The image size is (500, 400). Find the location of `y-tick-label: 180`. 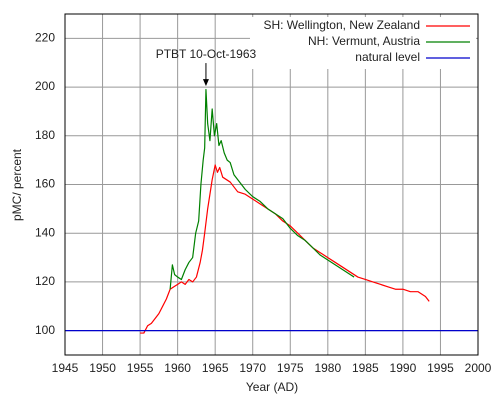

y-tick-label: 180 is located at coordinates (45, 135).